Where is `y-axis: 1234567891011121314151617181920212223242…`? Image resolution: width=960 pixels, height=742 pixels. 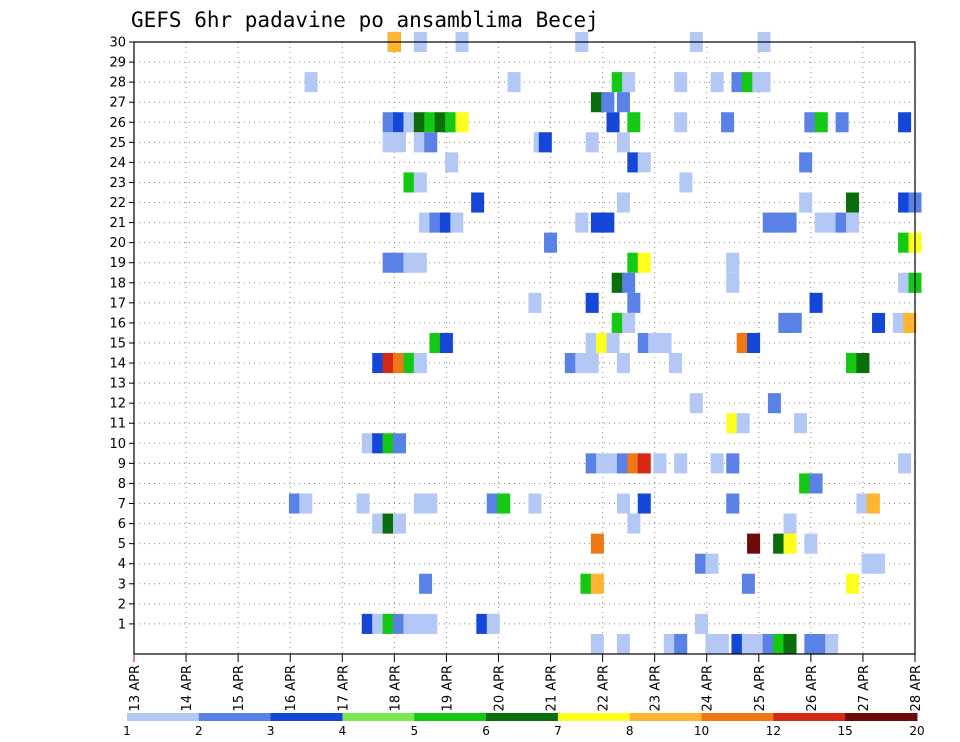
y-axis: 1234567891011121314151617181920212223242… is located at coordinates (121, 334).